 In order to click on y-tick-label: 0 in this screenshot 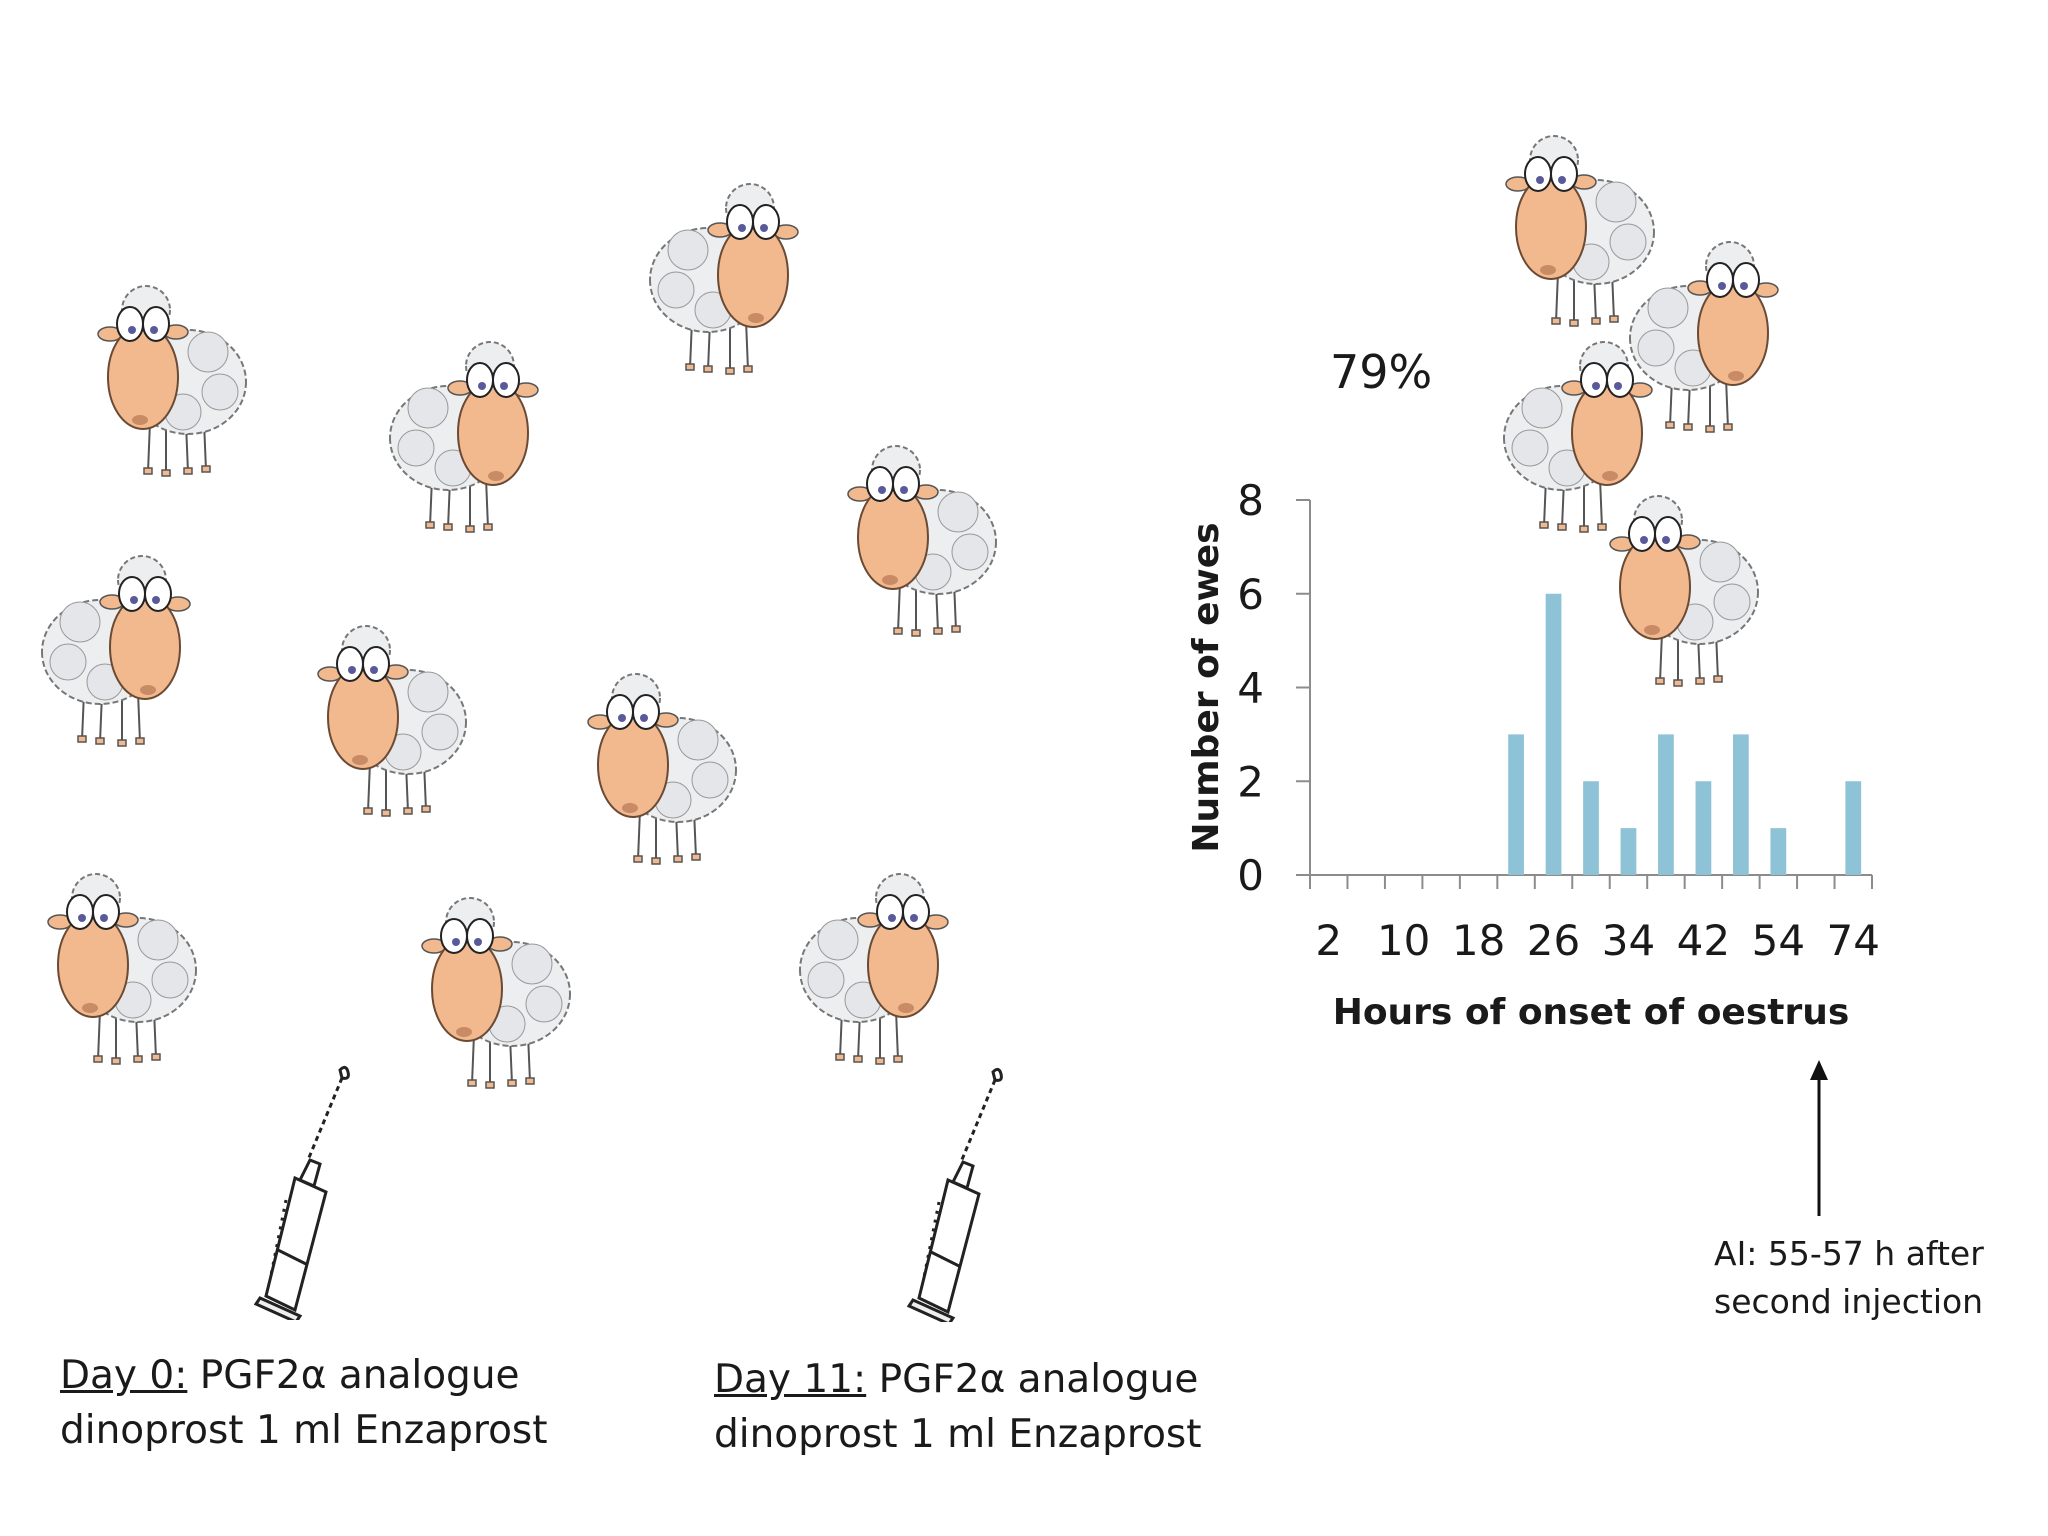, I will do `click(1250, 875)`.